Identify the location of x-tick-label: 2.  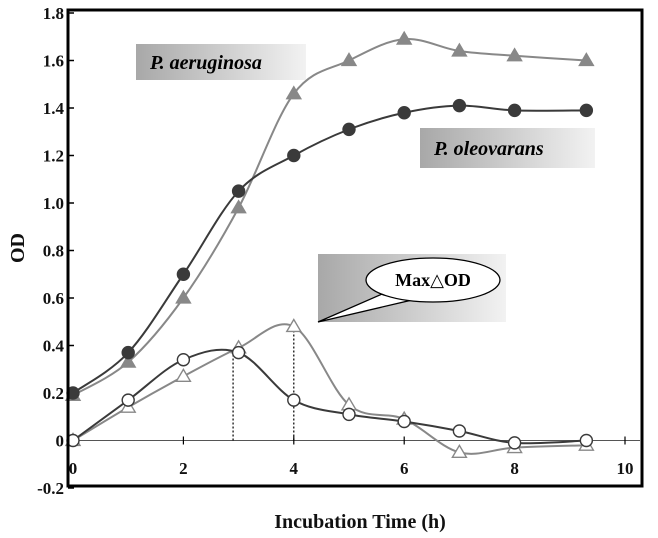
(183, 468).